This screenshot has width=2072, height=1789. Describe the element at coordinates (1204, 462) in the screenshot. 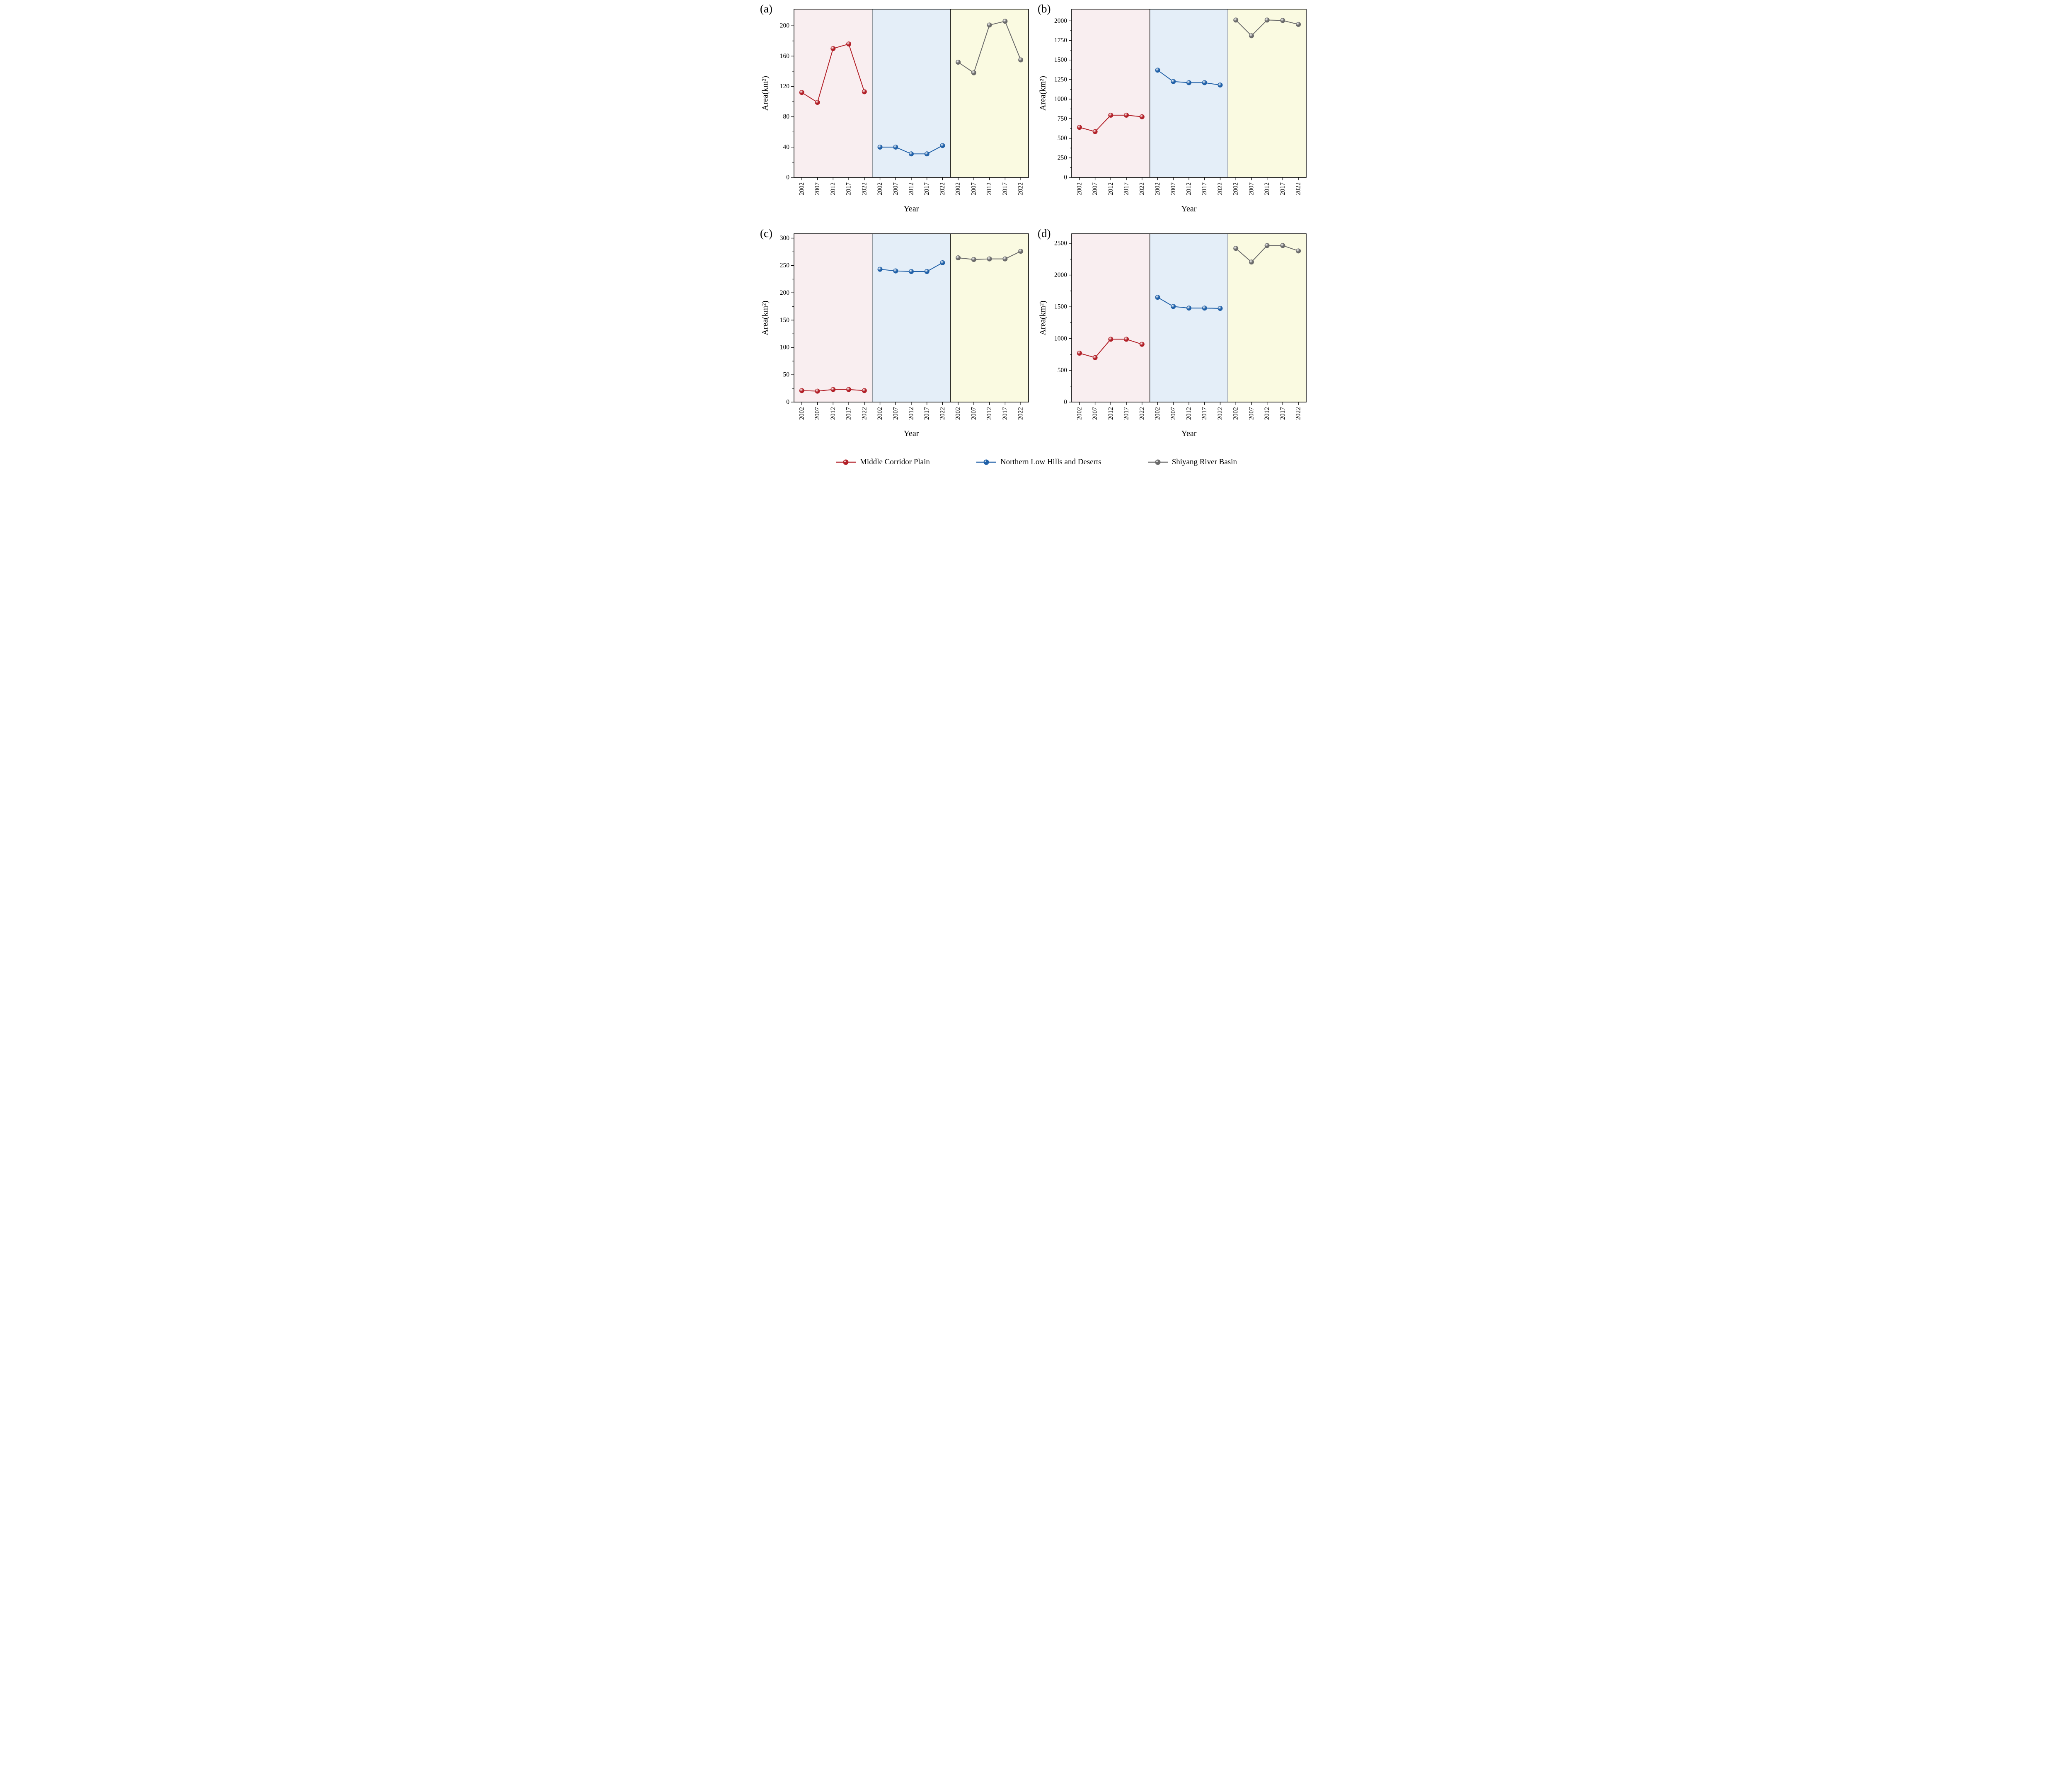

I see `legend-label: Shiyang River Basin` at that location.